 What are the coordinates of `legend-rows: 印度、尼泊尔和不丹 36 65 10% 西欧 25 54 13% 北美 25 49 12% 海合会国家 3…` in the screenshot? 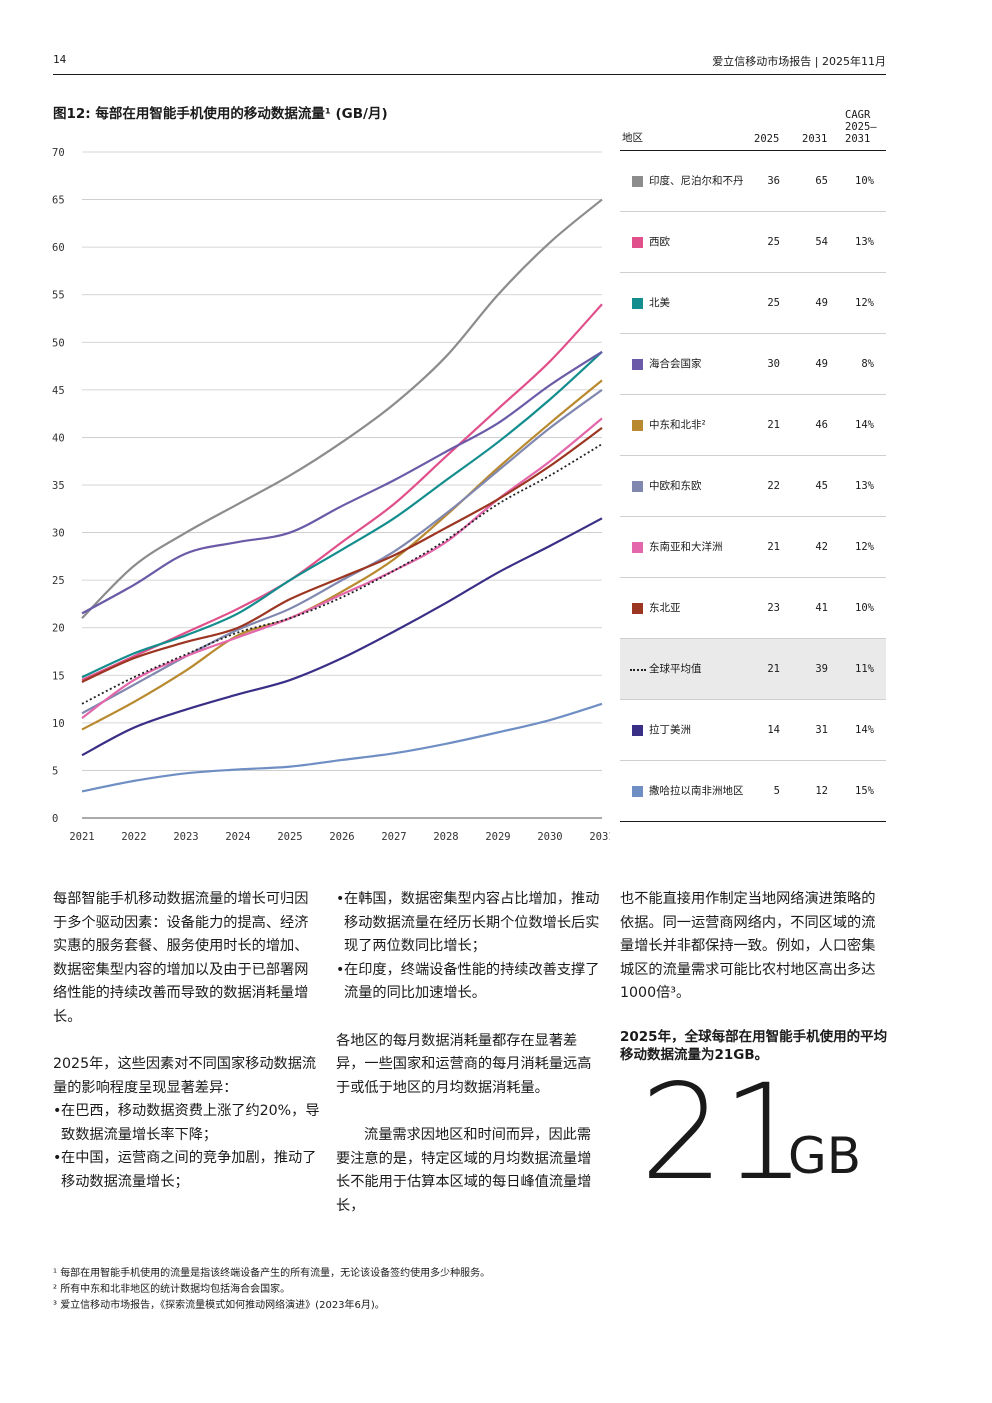 It's located at (753, 486).